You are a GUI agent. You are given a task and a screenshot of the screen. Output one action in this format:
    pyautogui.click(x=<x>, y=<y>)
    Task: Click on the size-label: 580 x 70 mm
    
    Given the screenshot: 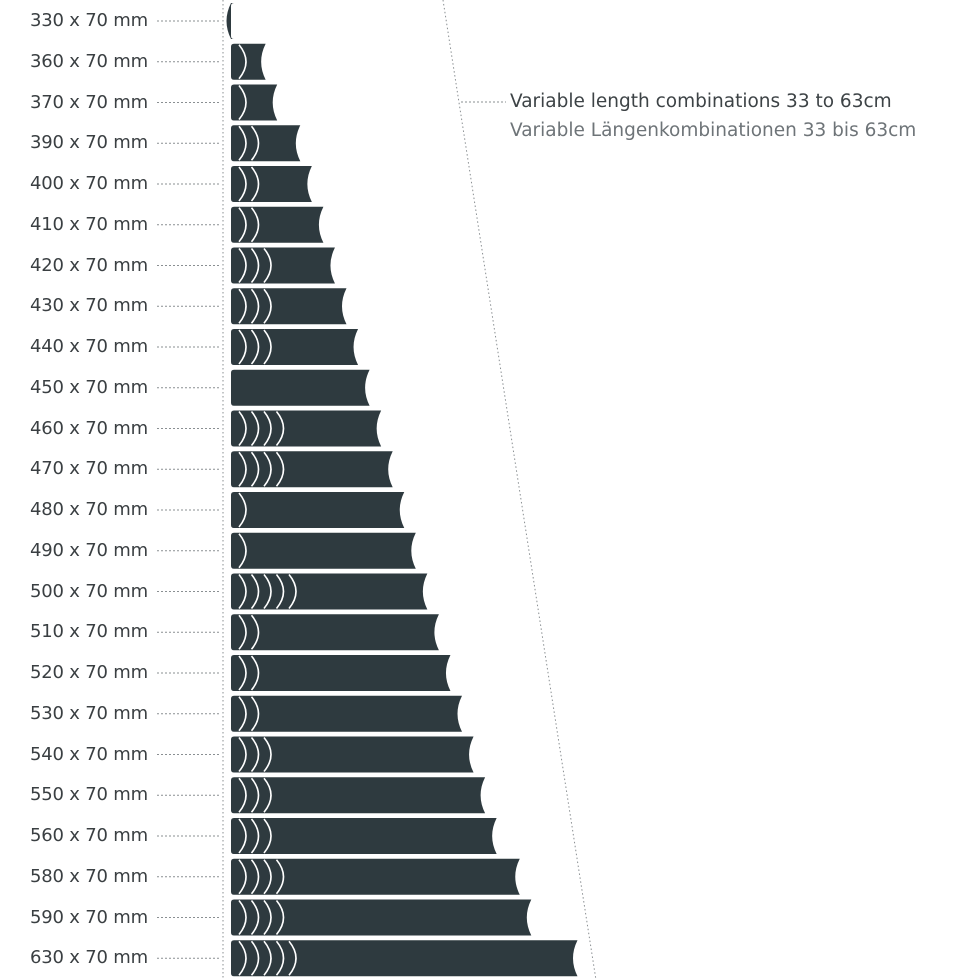 What is the action you would take?
    pyautogui.click(x=89, y=876)
    